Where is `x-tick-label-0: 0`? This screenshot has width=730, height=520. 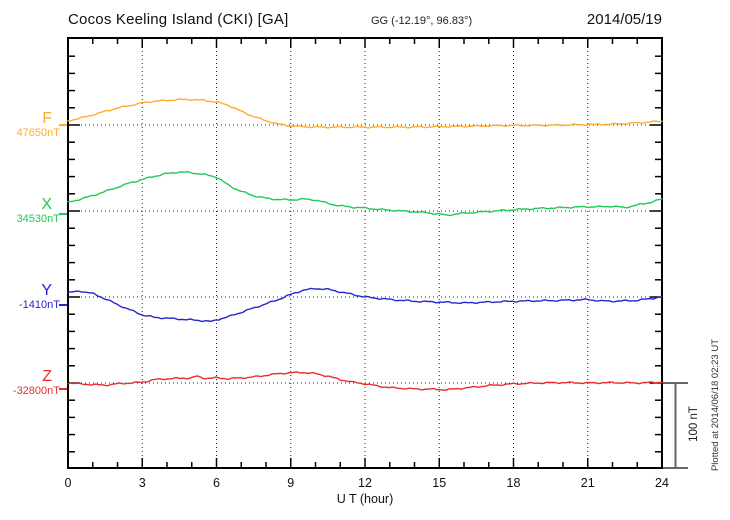
x-tick-label-0: 0 is located at coordinates (68, 483).